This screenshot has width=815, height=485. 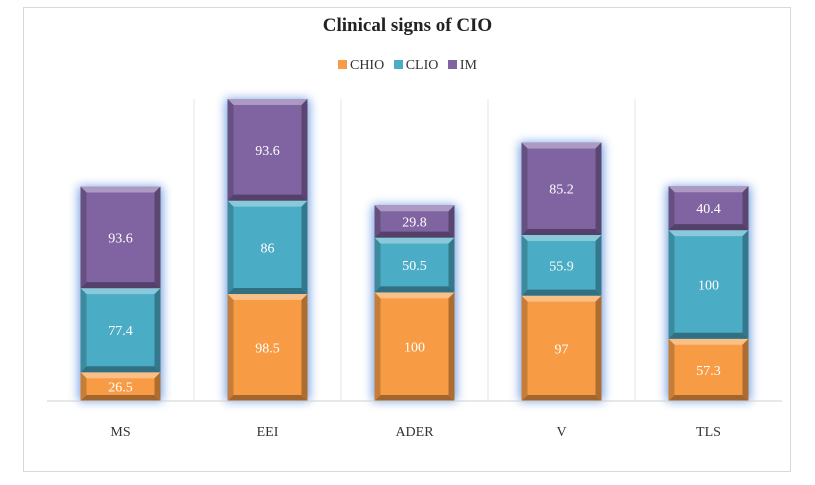 I want to click on data-label-im-ader: 29.8, so click(x=414, y=222).